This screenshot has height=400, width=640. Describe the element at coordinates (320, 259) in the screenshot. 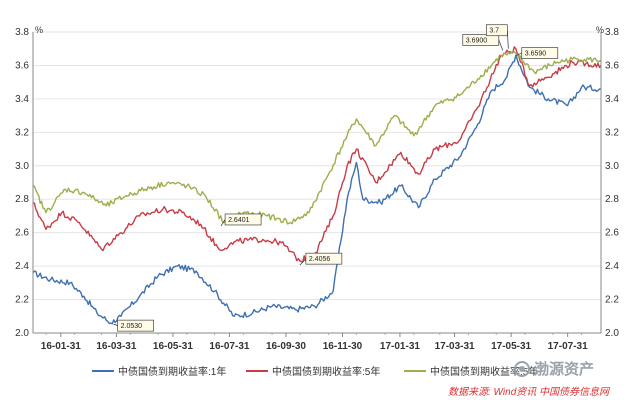

I see `annotation-label: 2.4056` at that location.